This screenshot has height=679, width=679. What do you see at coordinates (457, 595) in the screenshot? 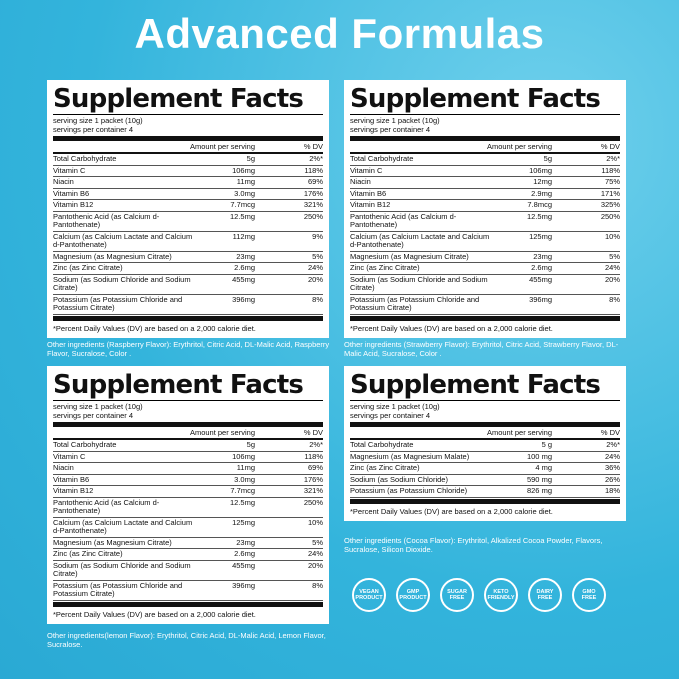
I see `badge: SUGAR FREE` at bounding box center [457, 595].